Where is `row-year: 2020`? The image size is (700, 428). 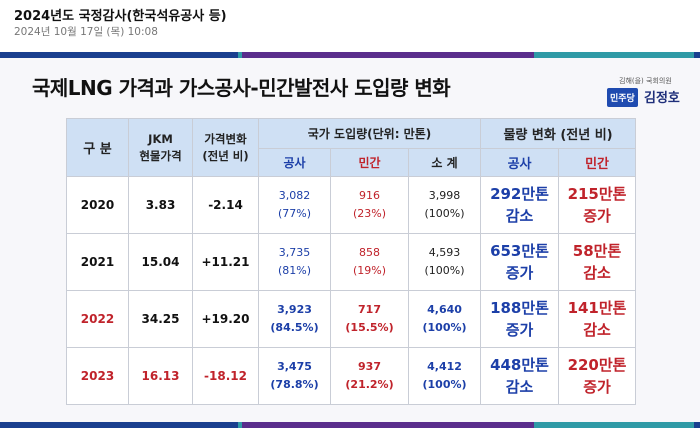
row-year: 2020 is located at coordinates (97, 205).